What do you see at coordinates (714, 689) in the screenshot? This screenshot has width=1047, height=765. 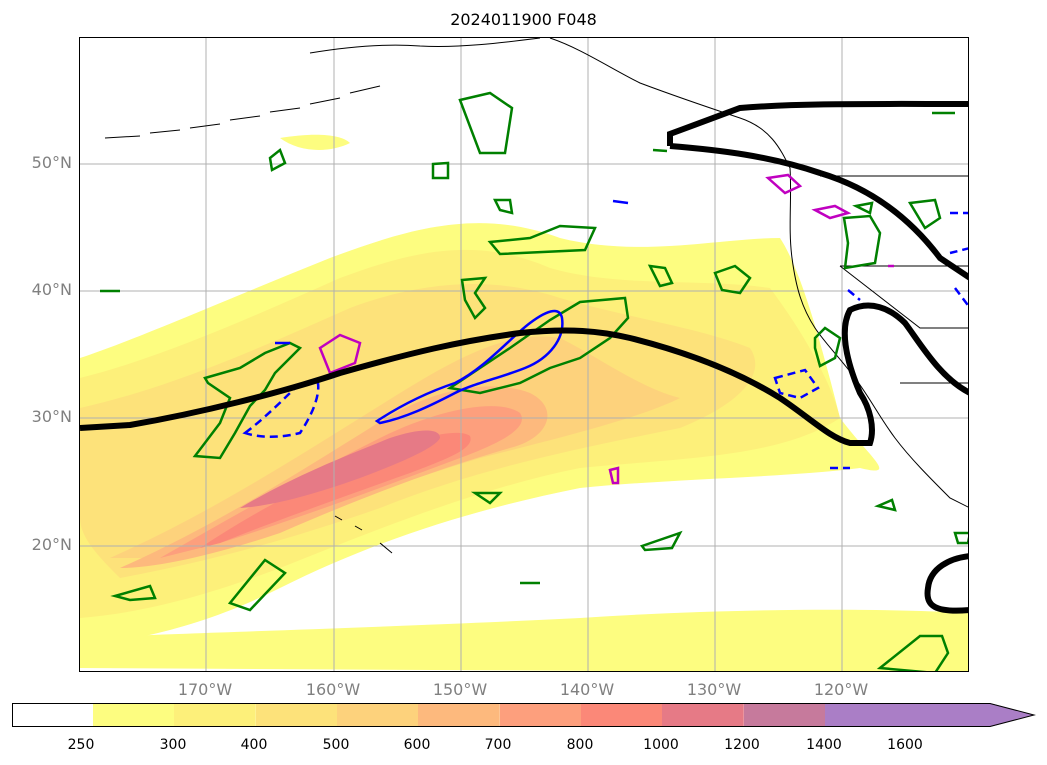 I see `lon-label-130w: 130°W` at bounding box center [714, 689].